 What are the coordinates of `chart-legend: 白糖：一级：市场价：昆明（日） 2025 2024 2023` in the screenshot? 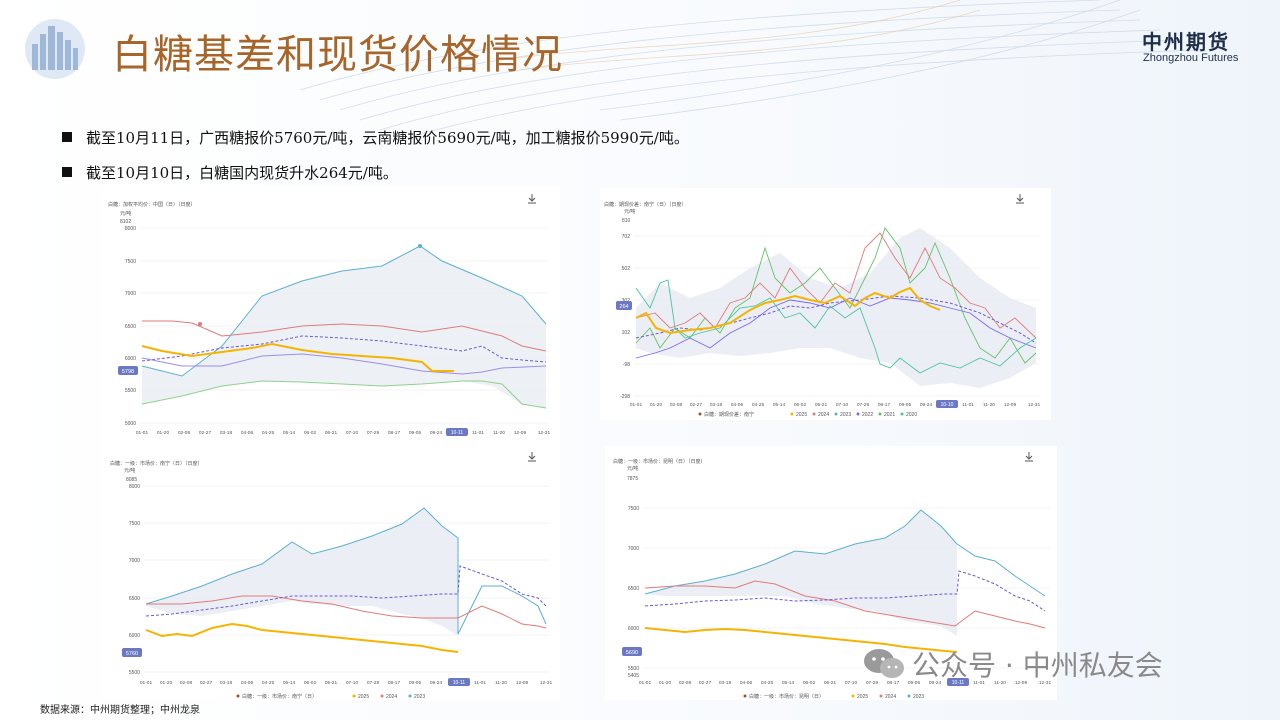 It's located at (833, 696).